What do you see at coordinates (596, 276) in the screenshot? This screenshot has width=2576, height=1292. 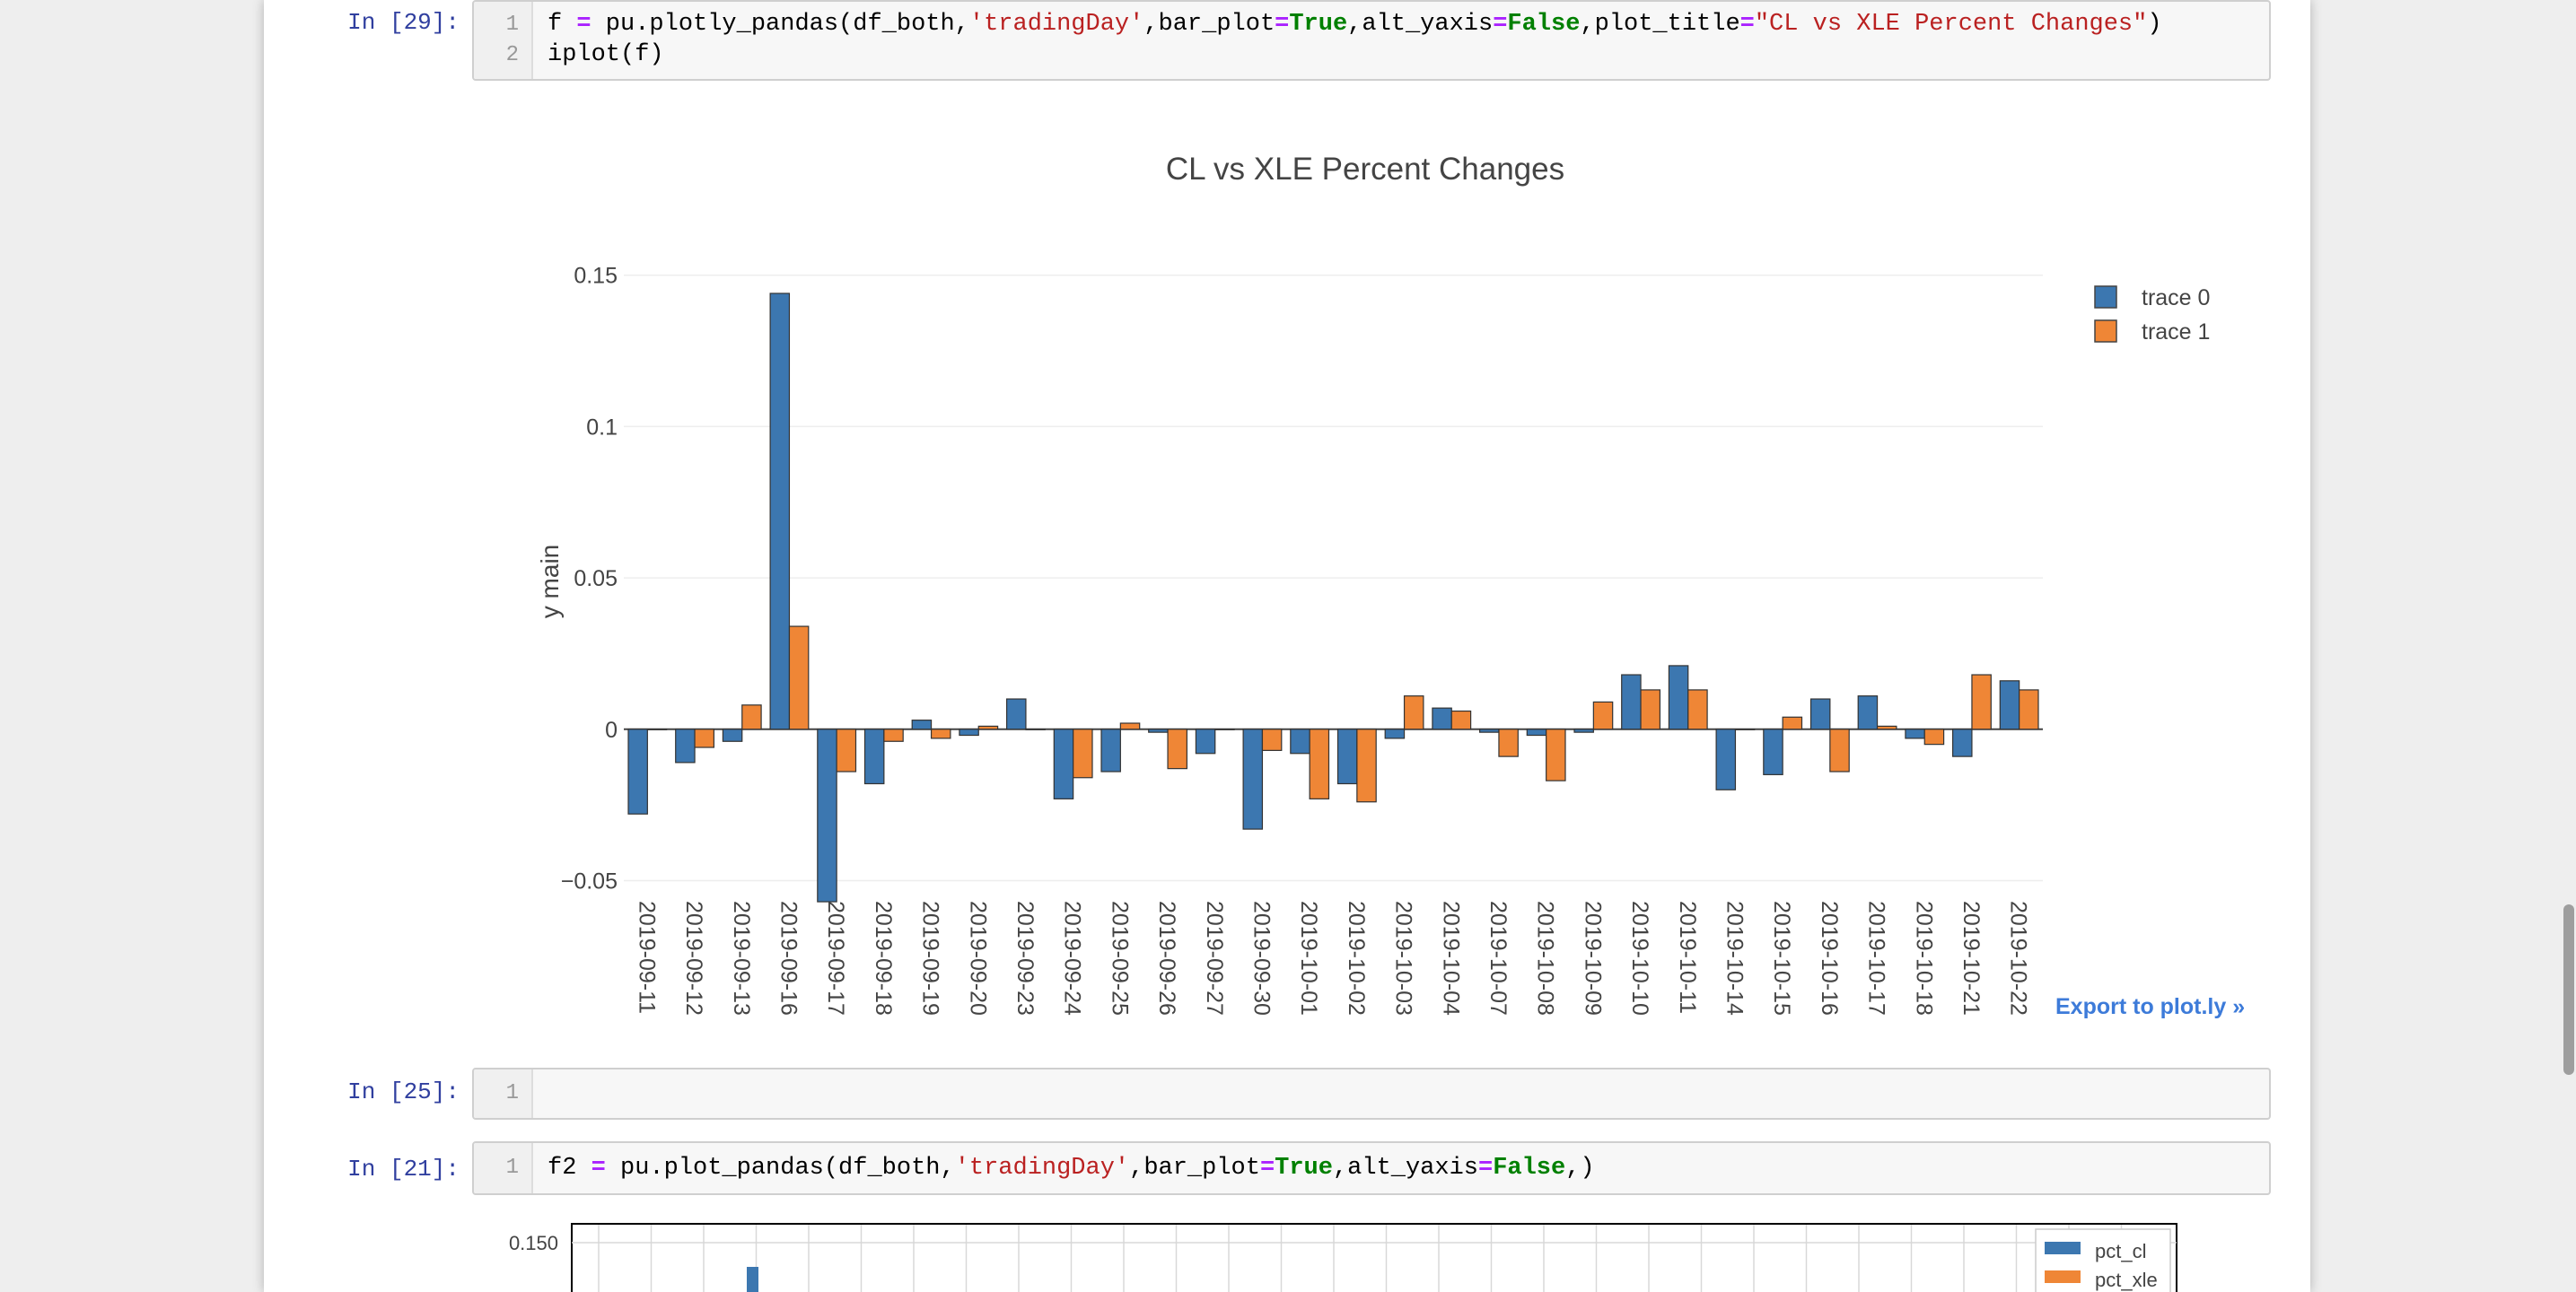 I see `y-tick-label: 0.15` at bounding box center [596, 276].